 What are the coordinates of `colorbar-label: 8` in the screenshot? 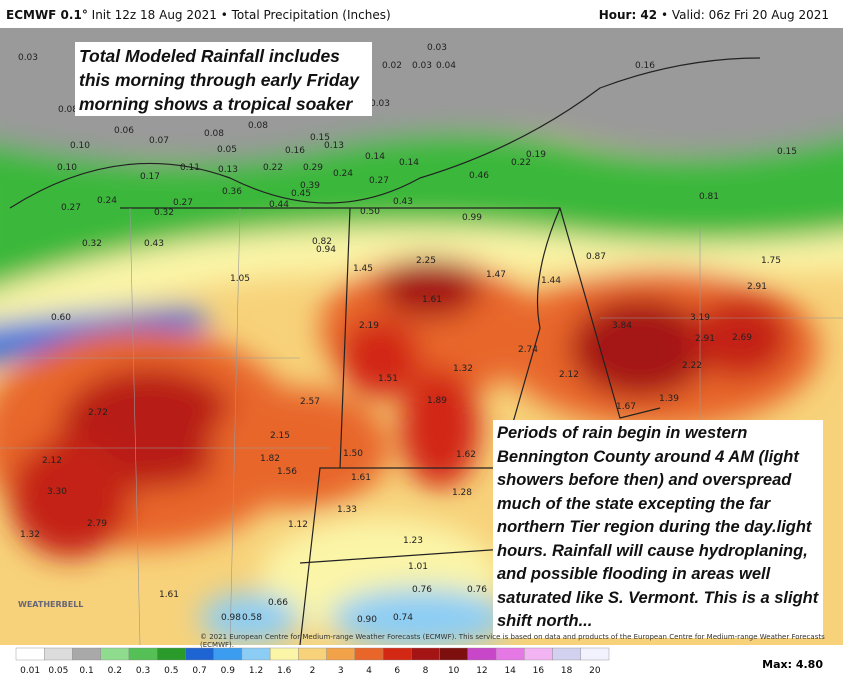 It's located at (426, 671).